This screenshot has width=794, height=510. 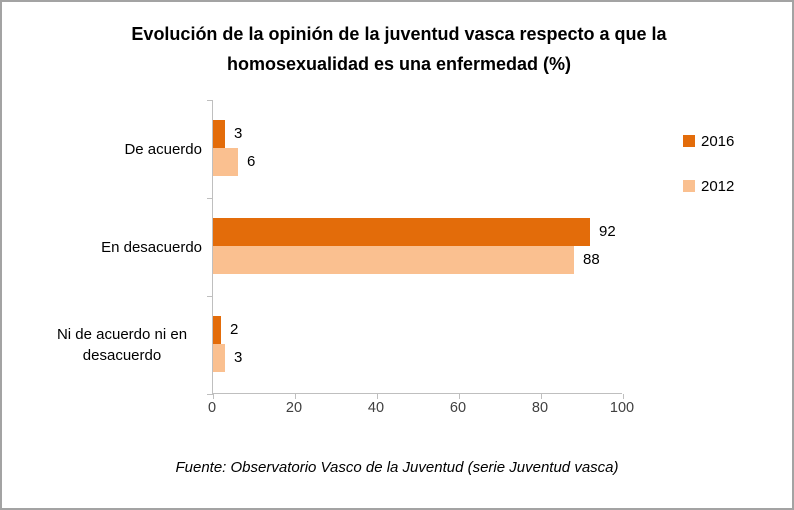 I want to click on category-label-text: Ni de acuerdo ni en desacuerdo, so click(x=122, y=345).